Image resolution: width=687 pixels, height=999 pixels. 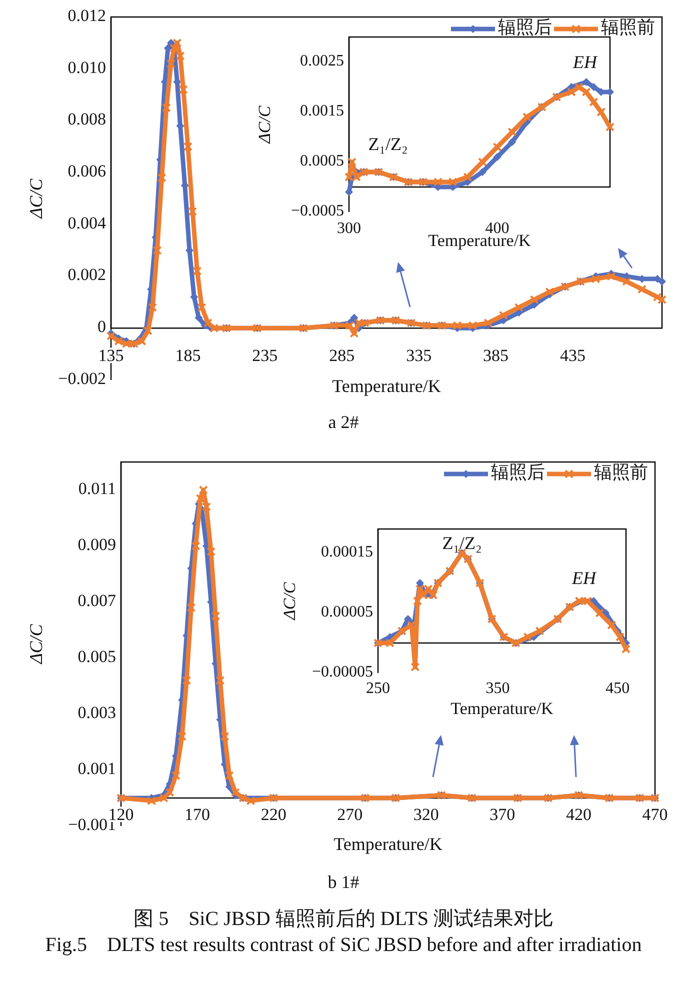 What do you see at coordinates (343, 945) in the screenshot?
I see `caption: Fig.5 DLTS test results contrast of SiC JBSD before and after irradiation` at bounding box center [343, 945].